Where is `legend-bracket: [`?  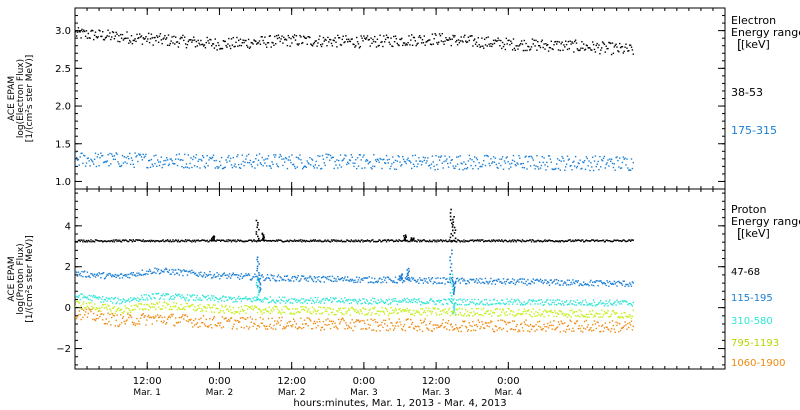 legend-bracket: [ is located at coordinates (739, 234).